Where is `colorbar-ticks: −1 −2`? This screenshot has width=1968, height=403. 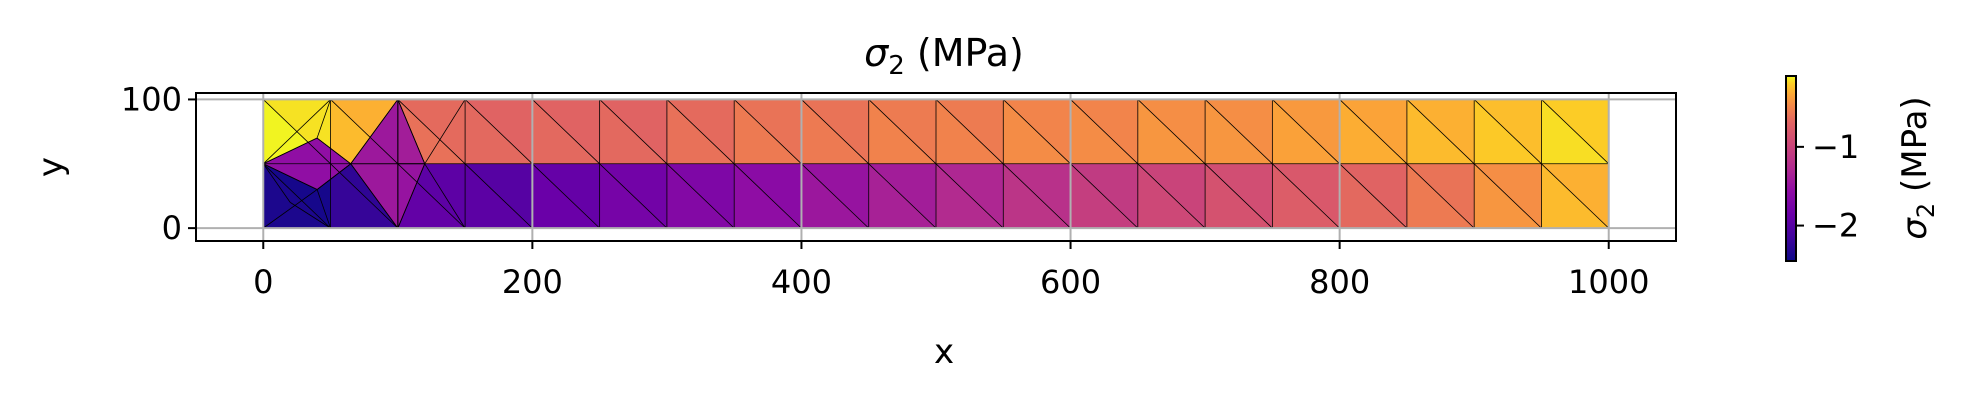 colorbar-ticks: −1 −2 is located at coordinates (1827, 186).